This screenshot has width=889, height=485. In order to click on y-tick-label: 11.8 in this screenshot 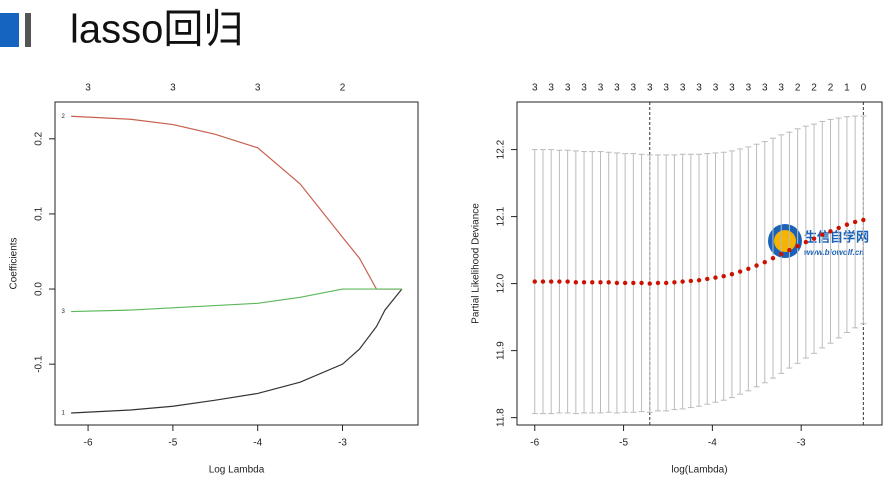, I will do `click(501, 417)`.